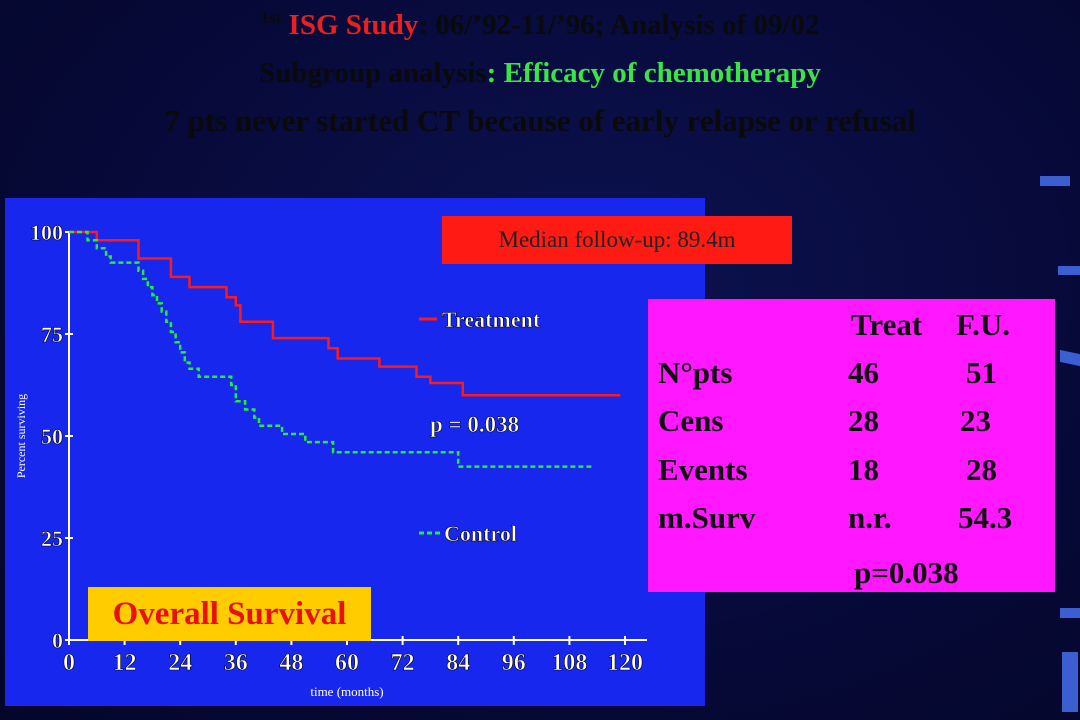 The width and height of the screenshot is (1080, 720). What do you see at coordinates (346, 691) in the screenshot?
I see `x-axis-label: time (months)` at bounding box center [346, 691].